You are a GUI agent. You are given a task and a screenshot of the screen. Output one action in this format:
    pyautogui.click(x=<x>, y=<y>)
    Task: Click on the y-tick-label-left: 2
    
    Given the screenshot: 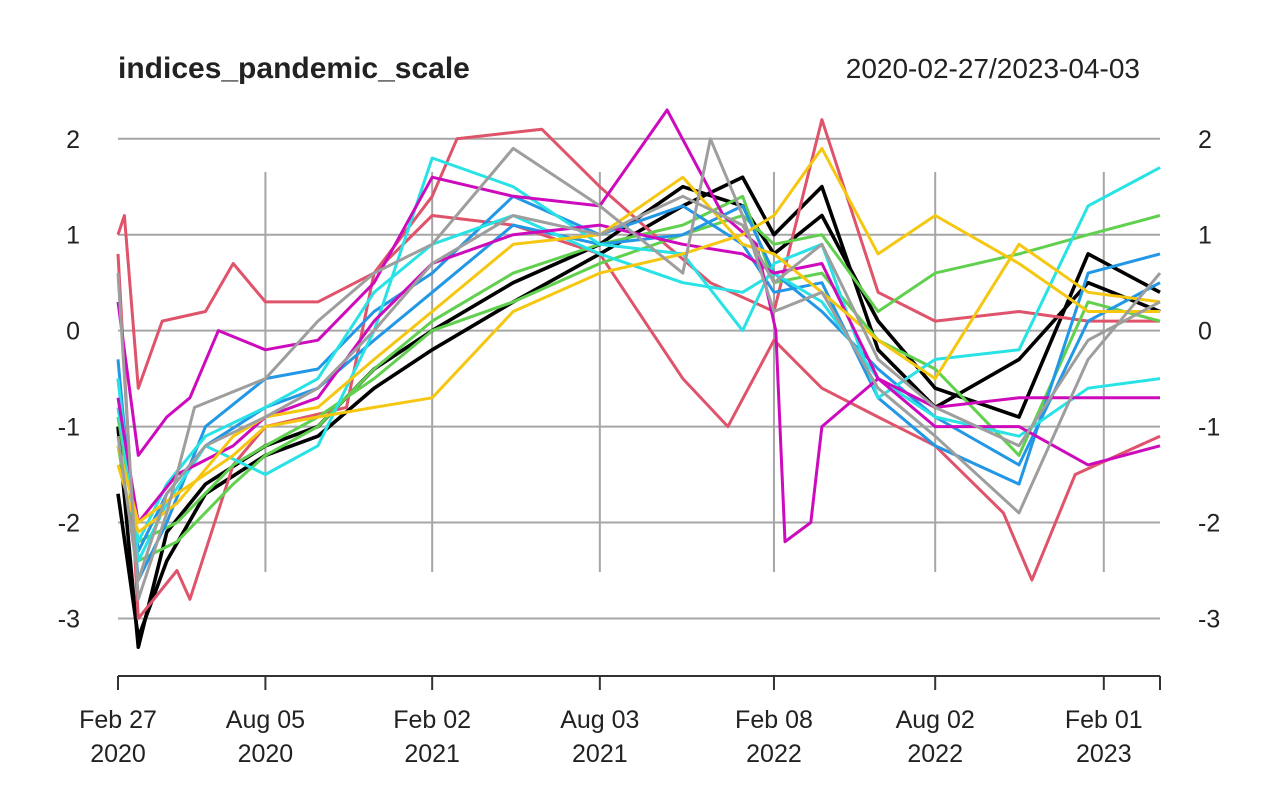 What is the action you would take?
    pyautogui.click(x=73, y=140)
    